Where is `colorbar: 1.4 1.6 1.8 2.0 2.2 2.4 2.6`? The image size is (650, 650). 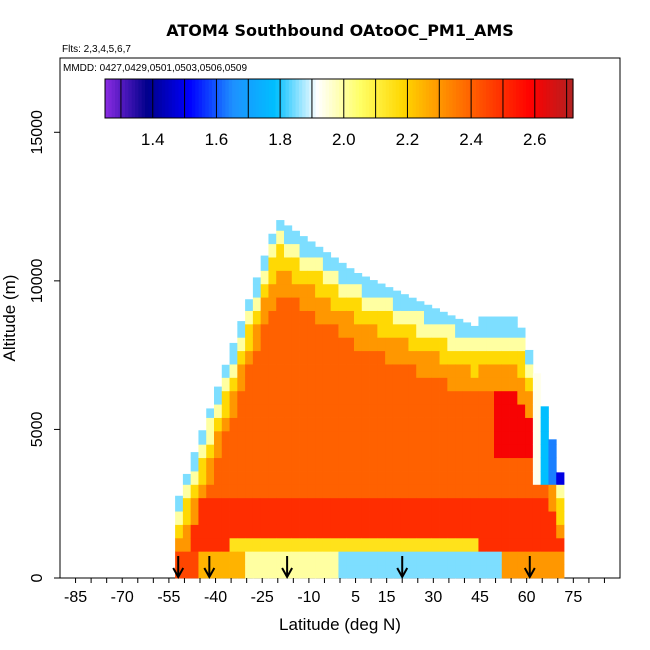 colorbar: 1.4 1.6 1.8 2.0 2.2 2.4 2.6 is located at coordinates (339, 113).